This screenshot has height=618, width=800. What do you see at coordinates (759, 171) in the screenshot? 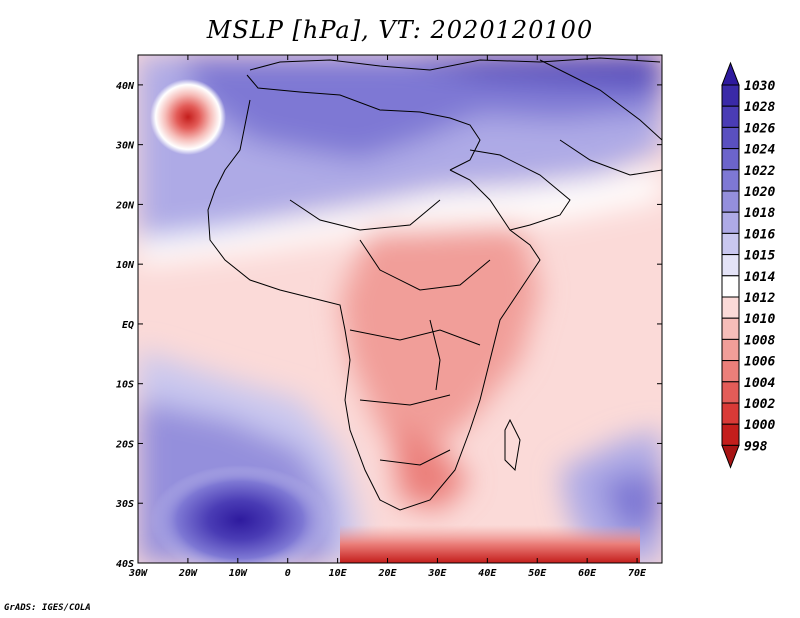
I see `colorbar-label: 1022` at bounding box center [759, 171].